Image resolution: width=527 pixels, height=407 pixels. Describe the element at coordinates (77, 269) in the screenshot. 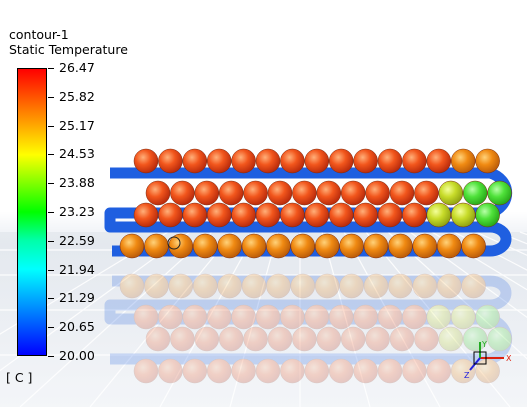

I see `colorbar-tick-label: 21.94` at that location.